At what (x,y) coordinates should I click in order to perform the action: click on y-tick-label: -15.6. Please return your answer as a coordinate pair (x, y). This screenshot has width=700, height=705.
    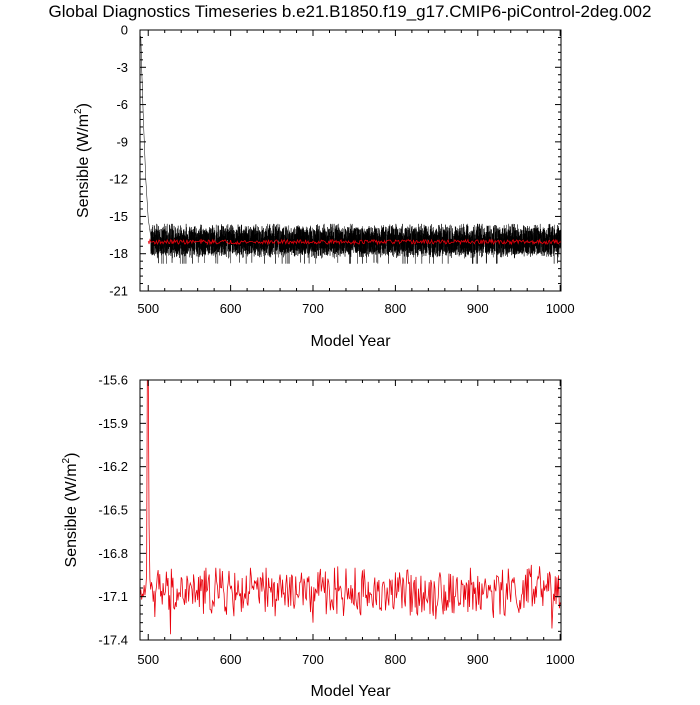
    Looking at the image, I should click on (113, 380).